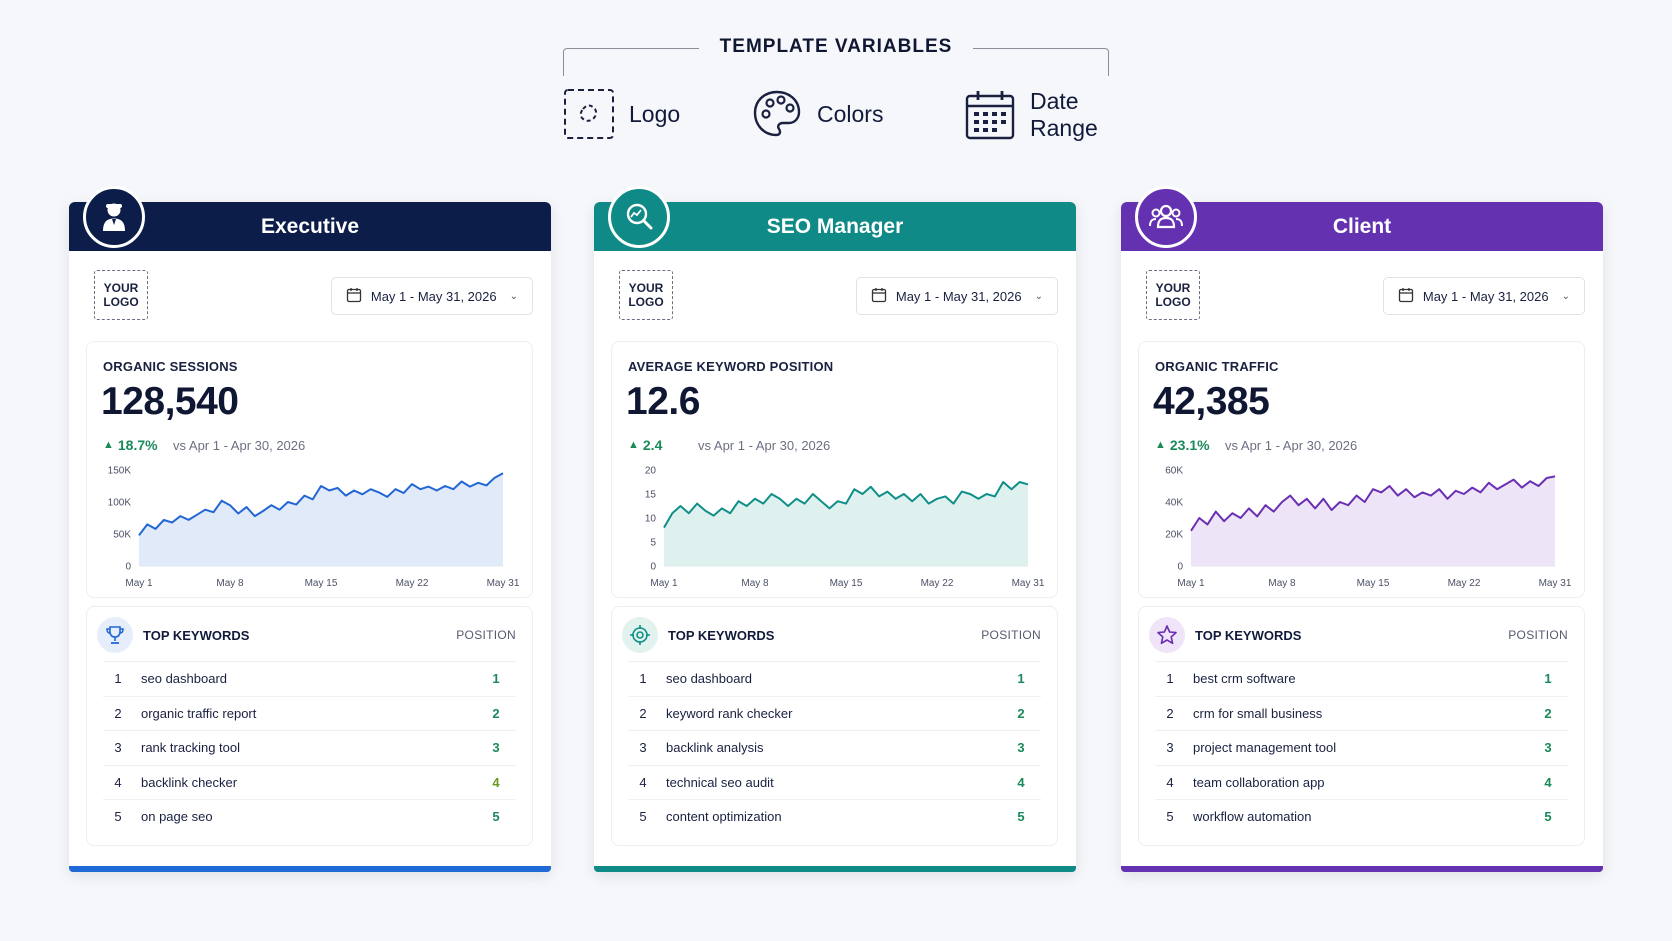 The height and width of the screenshot is (941, 1672). I want to click on template-variables-title: TEMPLATE VARIABLES, so click(836, 46).